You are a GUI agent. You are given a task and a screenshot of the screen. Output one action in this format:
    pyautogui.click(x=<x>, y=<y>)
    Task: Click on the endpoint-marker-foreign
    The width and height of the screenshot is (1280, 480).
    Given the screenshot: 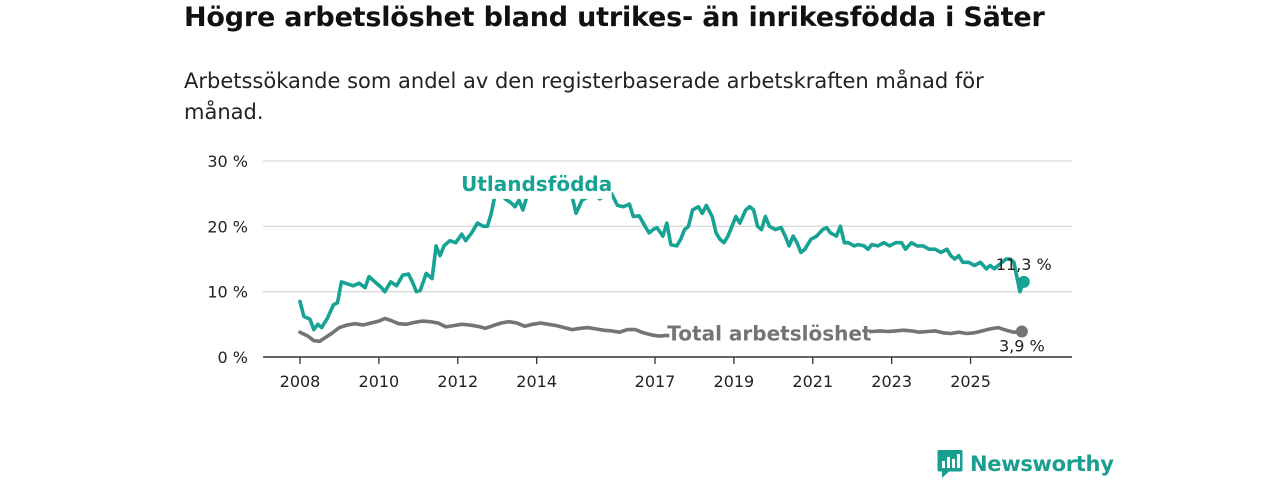 What is the action you would take?
    pyautogui.click(x=1023, y=281)
    